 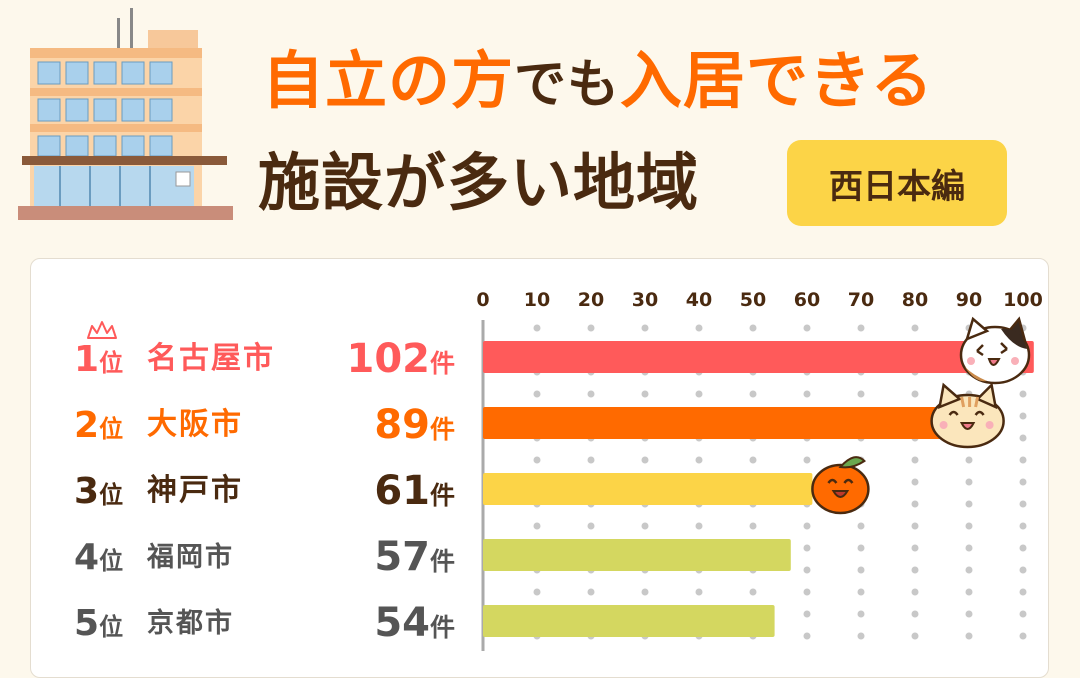 What do you see at coordinates (567, 85) in the screenshot?
I see `title-part-2: でも` at bounding box center [567, 85].